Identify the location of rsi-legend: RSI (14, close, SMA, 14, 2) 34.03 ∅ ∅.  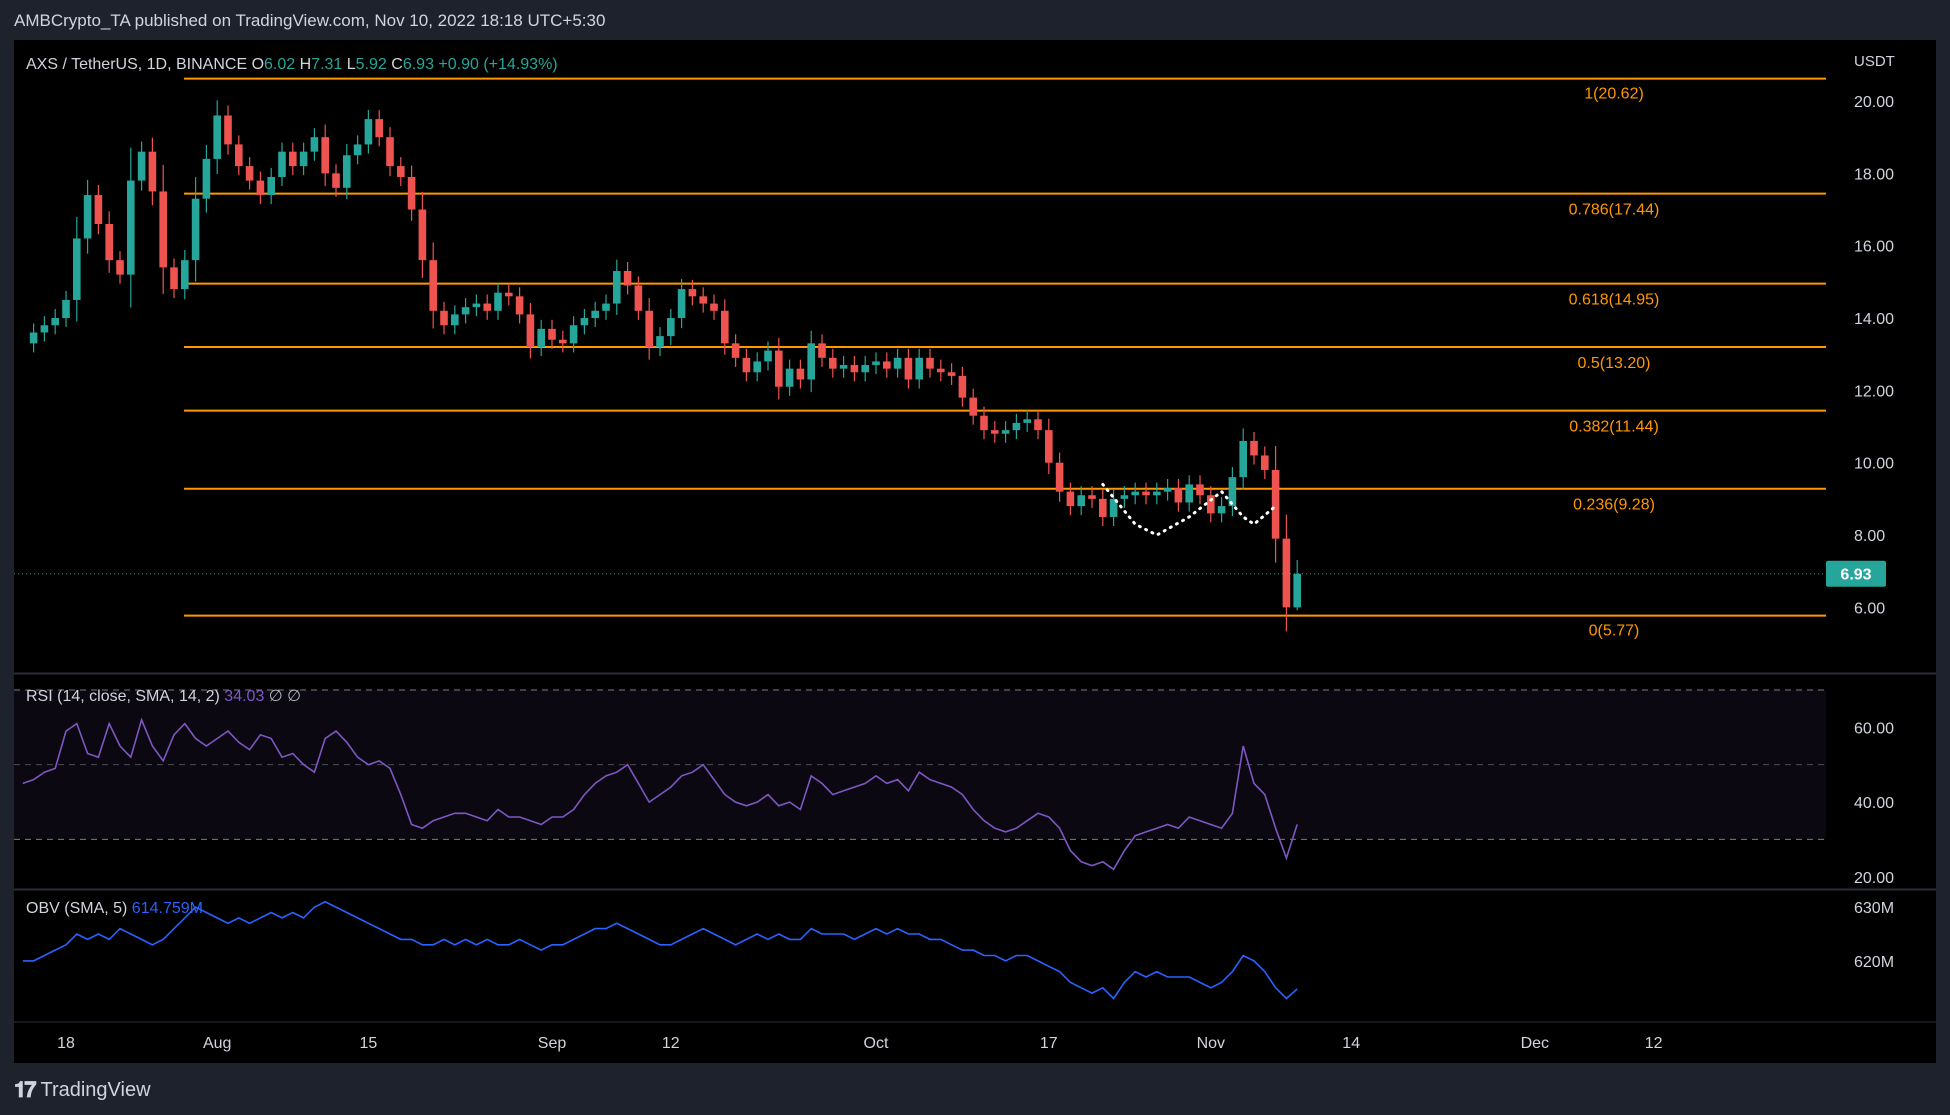
(163, 696).